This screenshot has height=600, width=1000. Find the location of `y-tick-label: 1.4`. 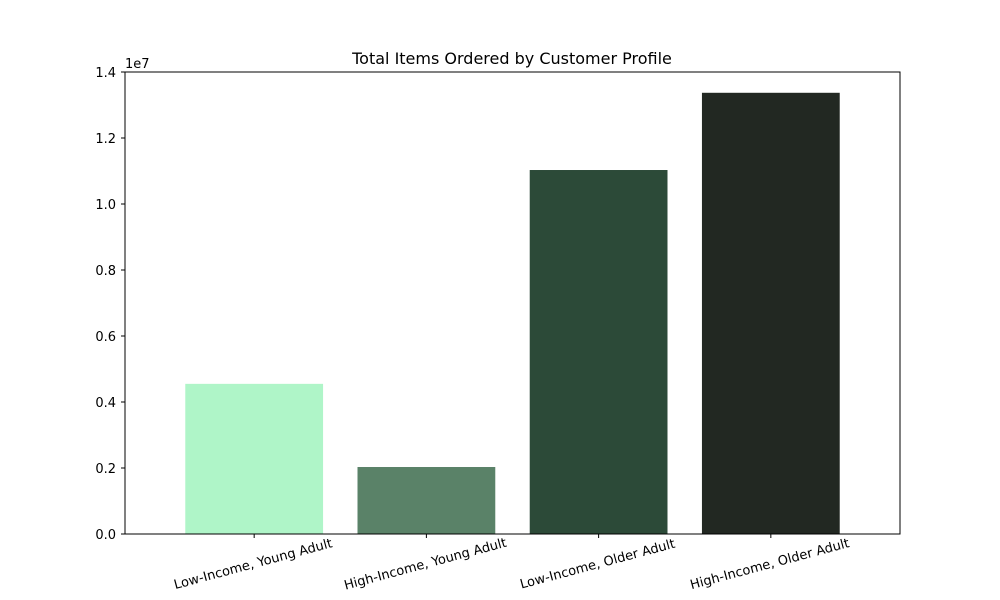

y-tick-label: 1.4 is located at coordinates (105, 73).